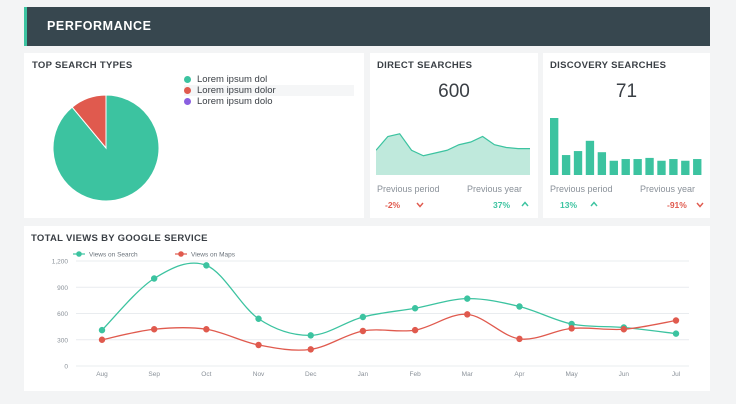 This screenshot has width=736, height=404. Describe the element at coordinates (608, 65) in the screenshot. I see `discovery-searches-title: DISCOVERY SEARCHES` at that location.